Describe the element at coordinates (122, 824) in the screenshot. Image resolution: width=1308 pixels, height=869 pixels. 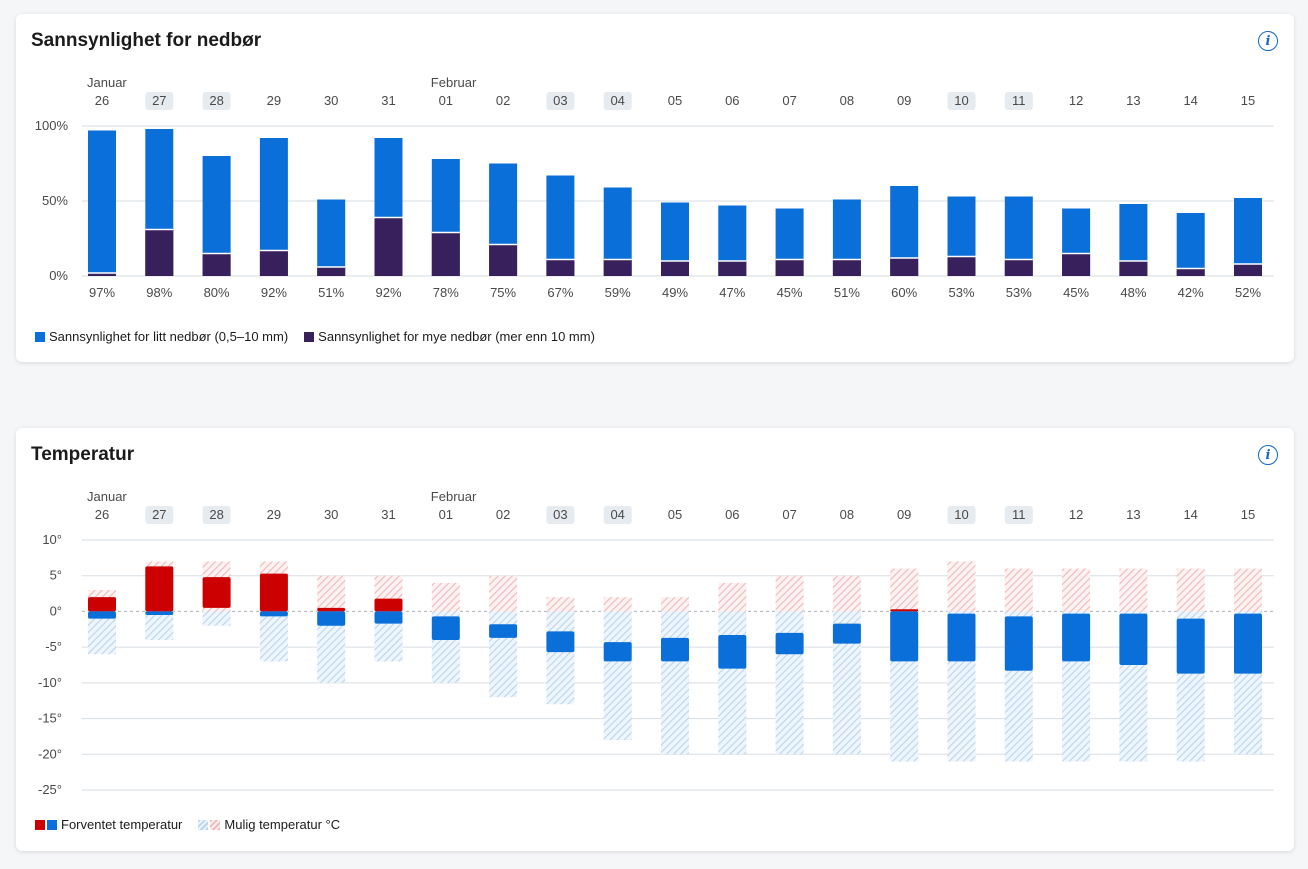
I see `expected-temp-legend-label: Forventet temperatur` at that location.